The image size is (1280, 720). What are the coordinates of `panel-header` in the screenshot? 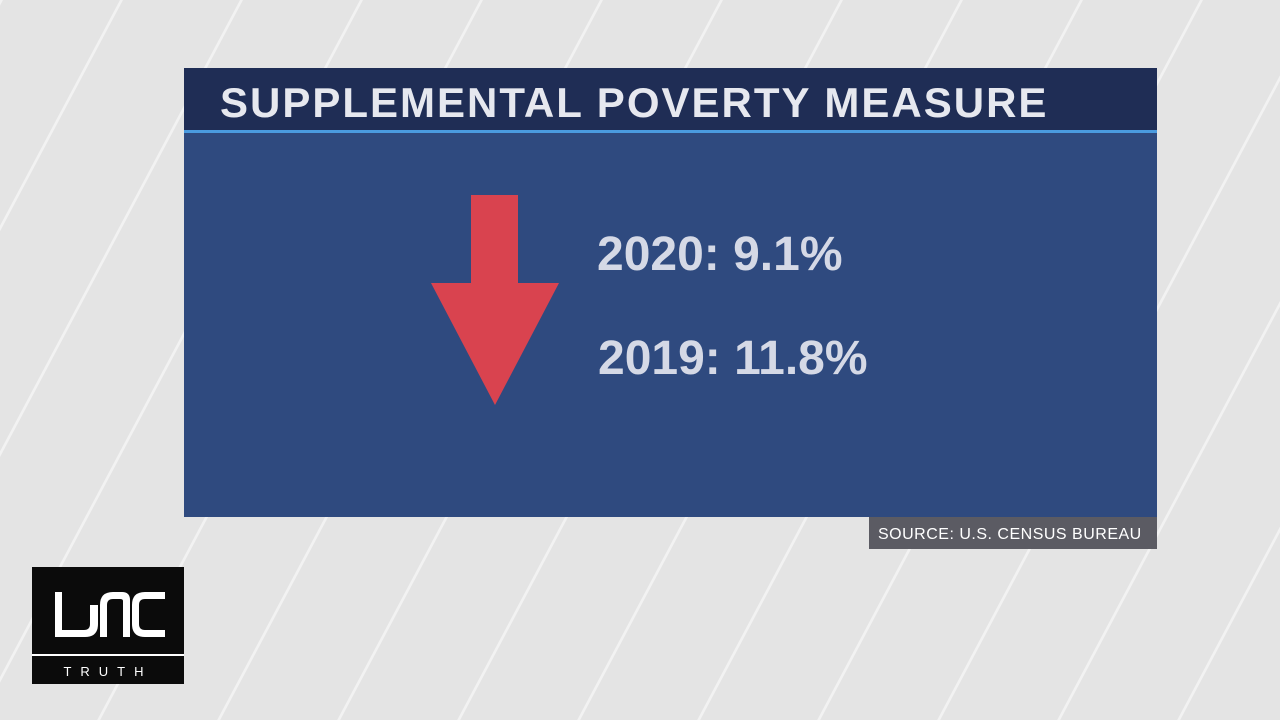 It's located at (670, 99).